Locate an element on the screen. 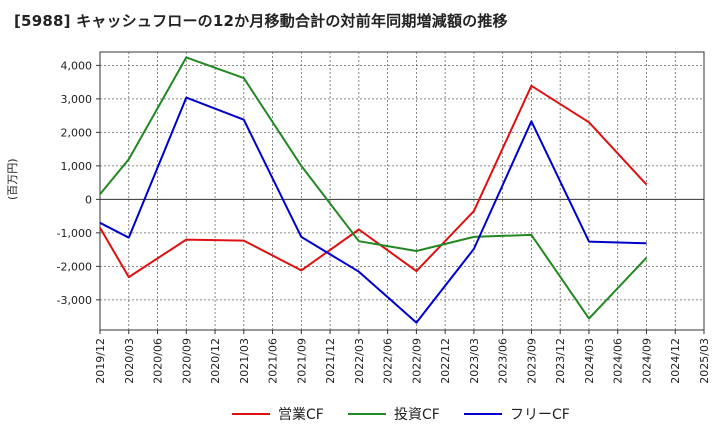 Image resolution: width=720 pixels, height=440 pixels. y-tick-label: 3,000 is located at coordinates (77, 99).